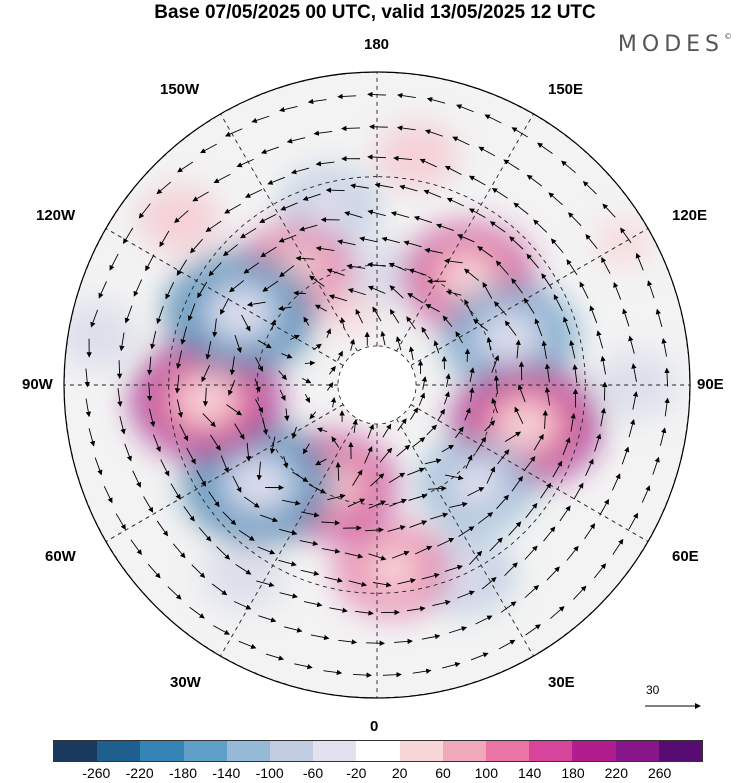  I want to click on lon-label-120e: 120E, so click(690, 215).